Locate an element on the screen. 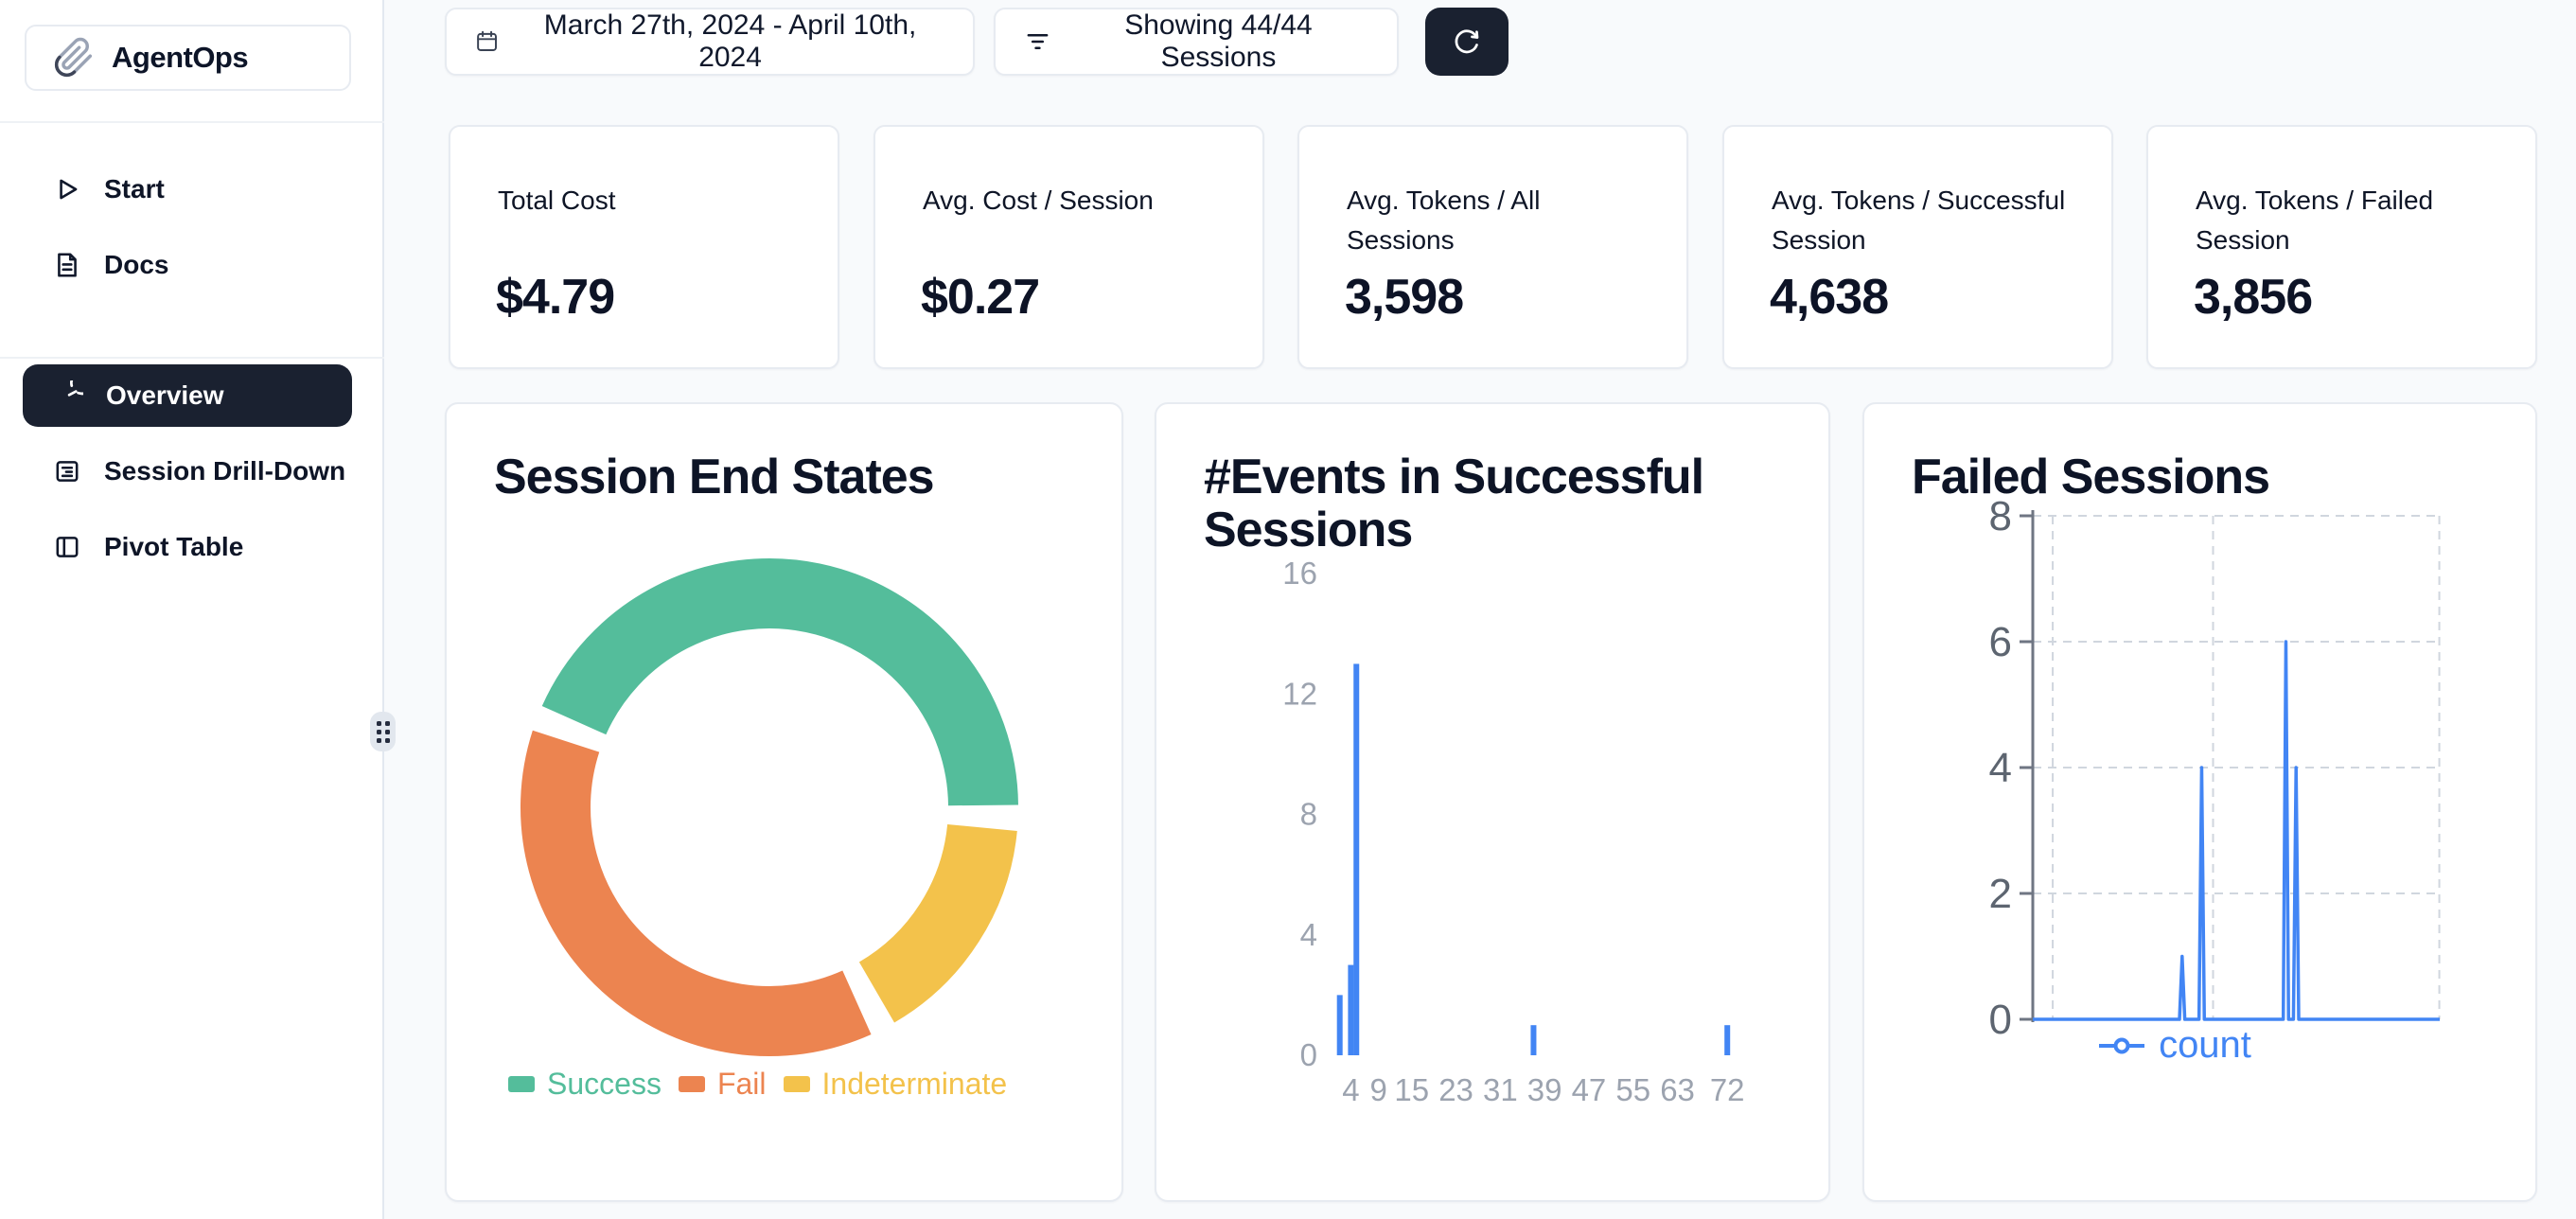 This screenshot has width=2576, height=1219. sidebar-item-label: Start is located at coordinates (134, 188).